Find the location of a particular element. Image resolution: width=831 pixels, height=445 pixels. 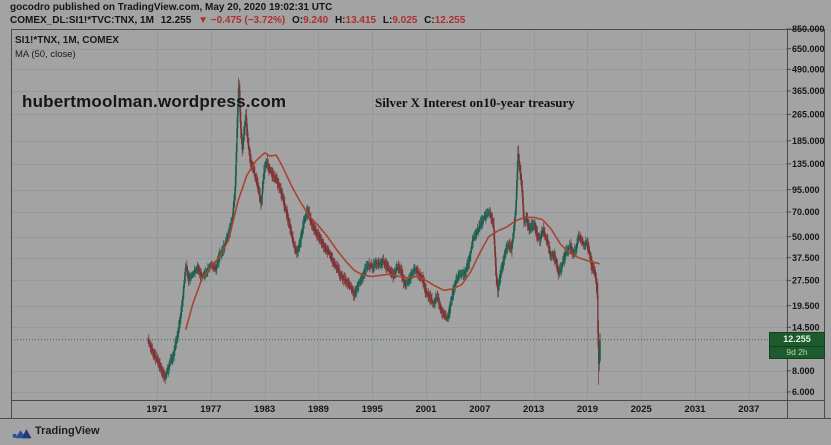

svg-text: 365.000 is located at coordinates (808, 91).